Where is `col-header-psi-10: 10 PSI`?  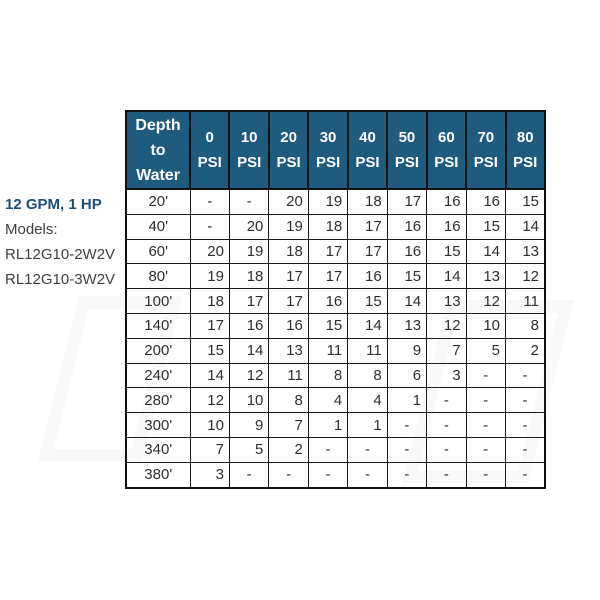 col-header-psi-10: 10 PSI is located at coordinates (249, 150).